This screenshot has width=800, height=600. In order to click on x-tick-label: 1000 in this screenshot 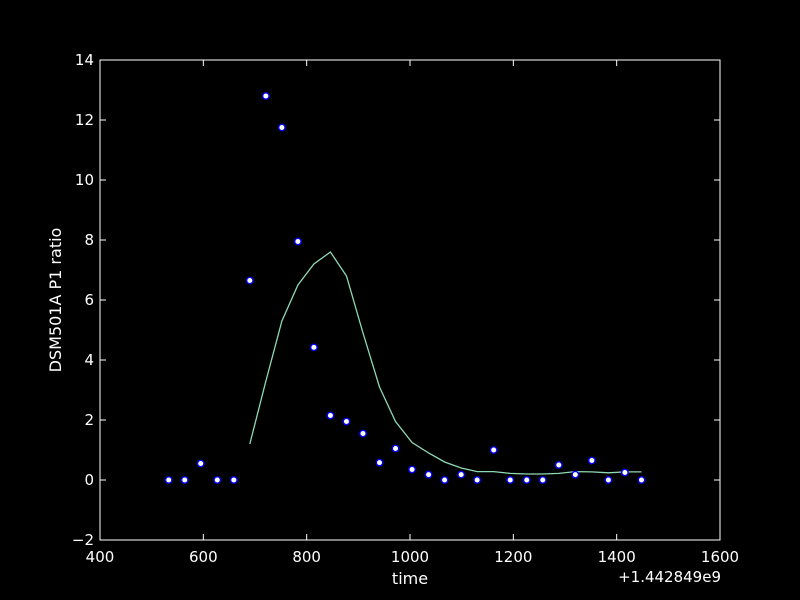, I will do `click(410, 557)`.